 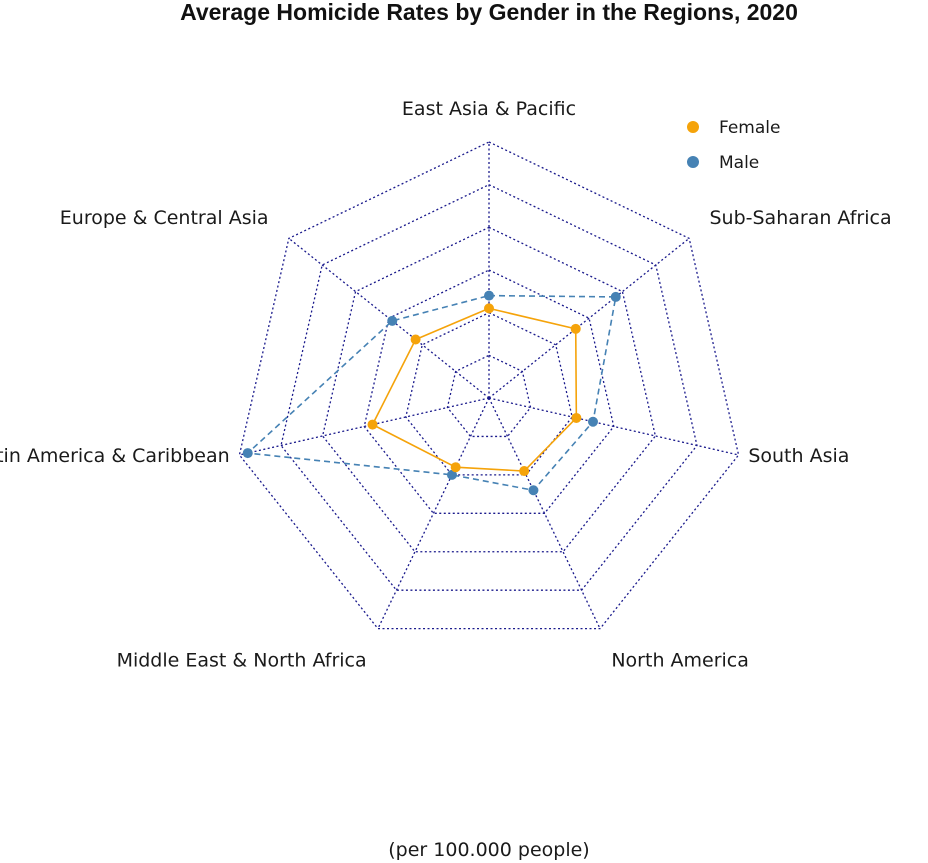 I want to click on axis-label-4: North America, so click(x=680, y=660).